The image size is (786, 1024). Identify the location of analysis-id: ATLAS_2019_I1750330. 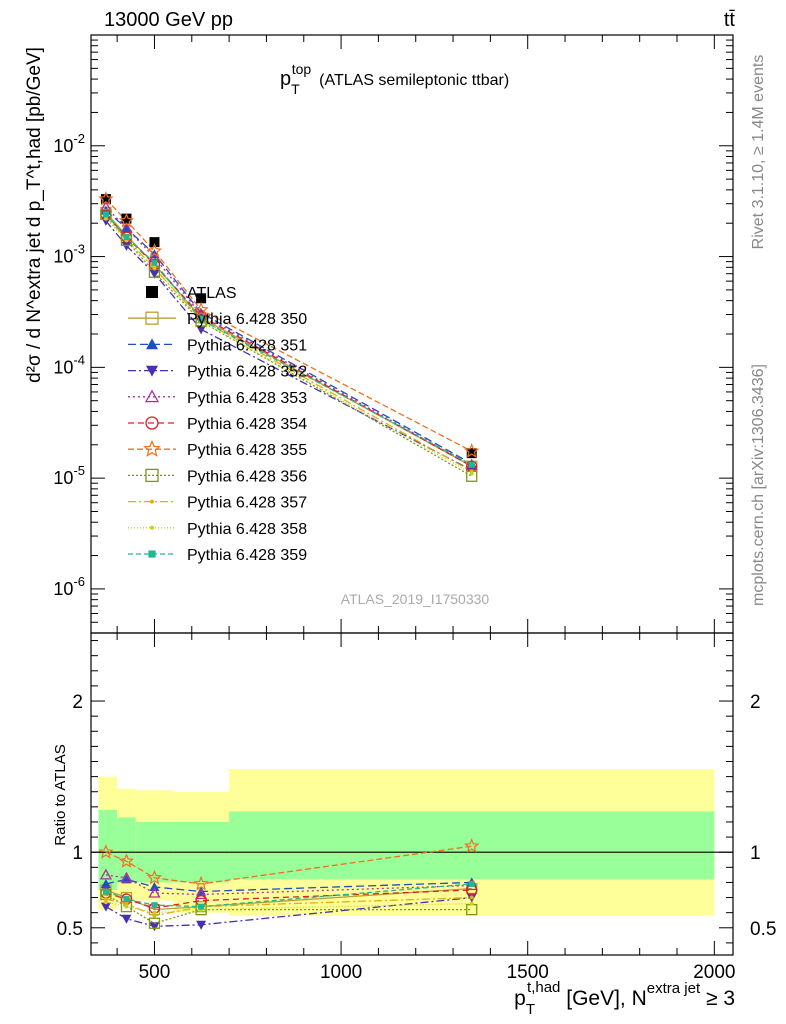
(415, 599).